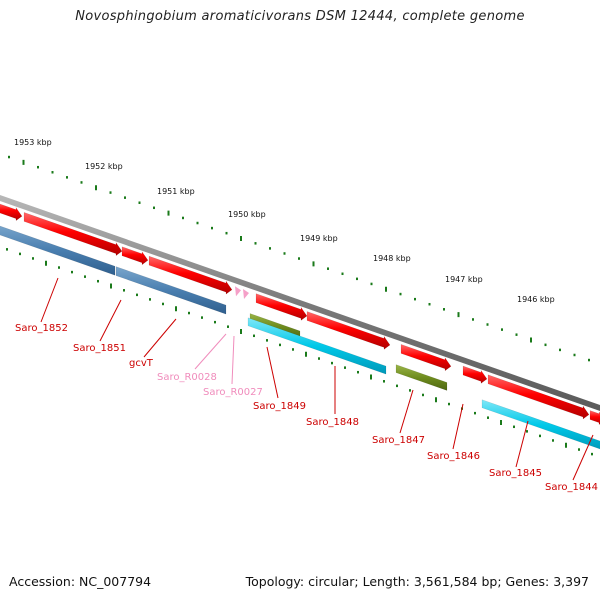 The image size is (600, 600). I want to click on gene-label: Saro_1848, so click(332, 422).